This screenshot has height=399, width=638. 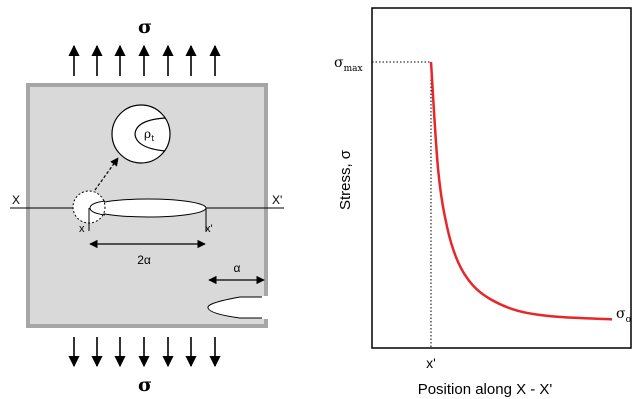 What do you see at coordinates (485, 389) in the screenshot?
I see `x-axis-label: Position along X - X'` at bounding box center [485, 389].